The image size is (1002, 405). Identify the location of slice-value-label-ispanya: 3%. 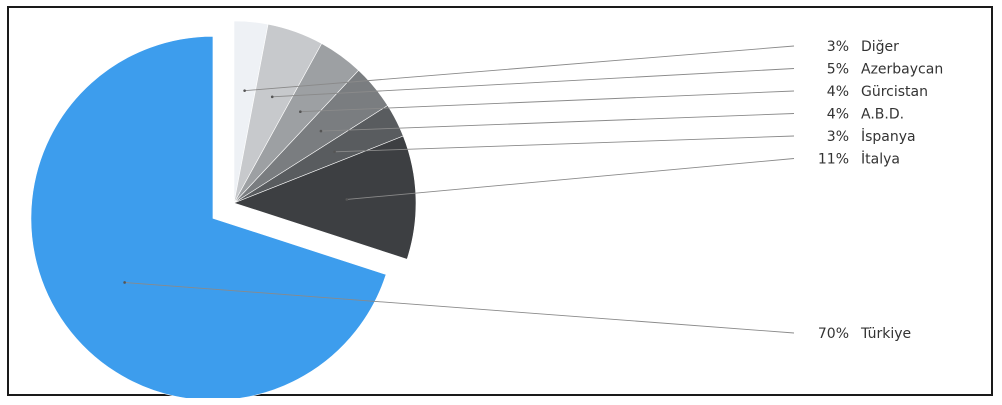
(838, 137).